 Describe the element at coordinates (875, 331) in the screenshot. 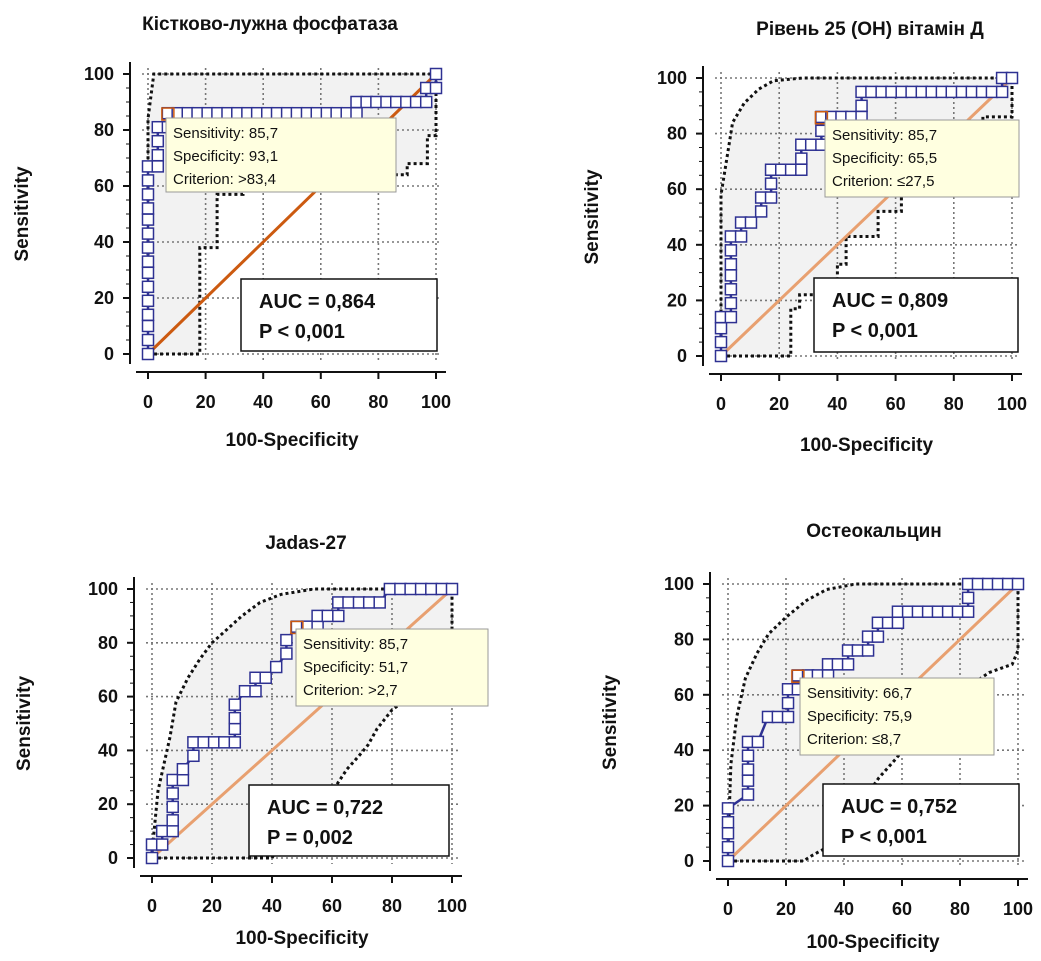

I see `auc-line: P < 0,001` at that location.